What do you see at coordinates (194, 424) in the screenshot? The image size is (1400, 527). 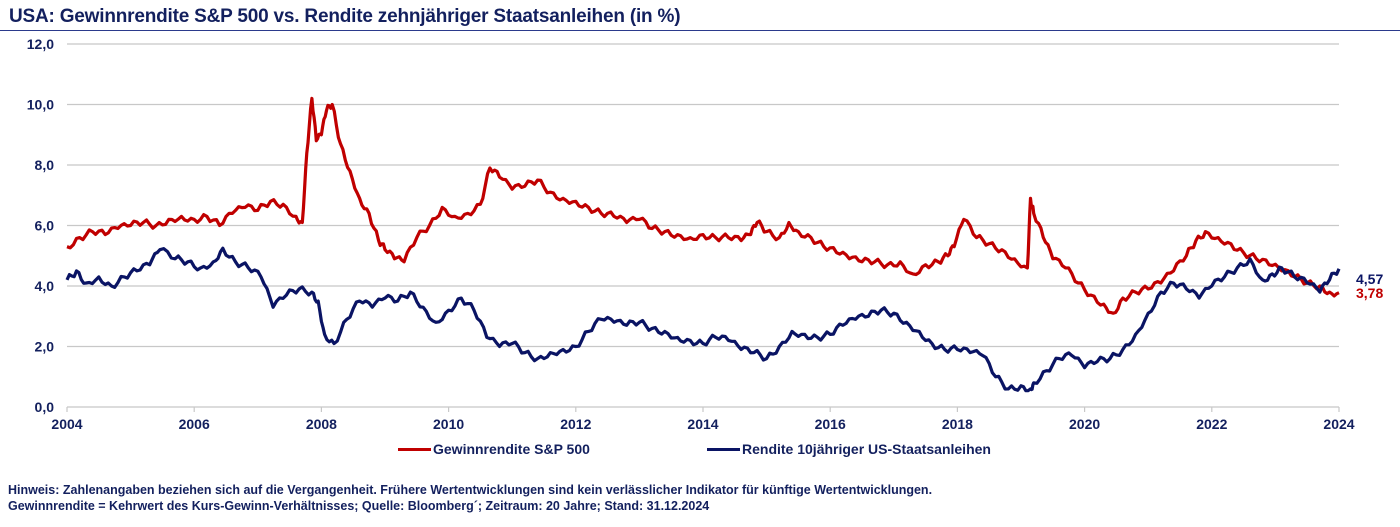 I see `x-tick-label: 2006` at bounding box center [194, 424].